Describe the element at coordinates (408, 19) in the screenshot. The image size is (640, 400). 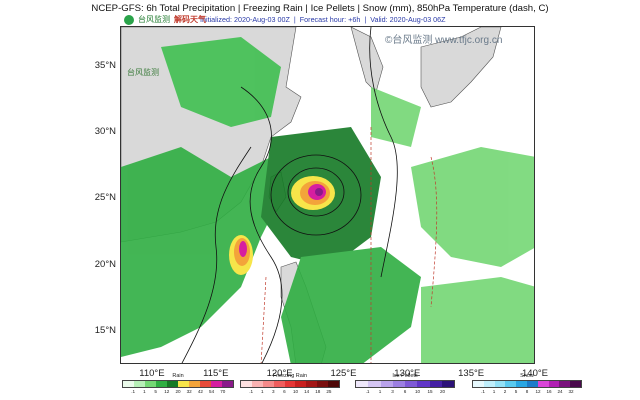
I see `valid-time: Valid: 2020-Aug-03 06Z` at that location.